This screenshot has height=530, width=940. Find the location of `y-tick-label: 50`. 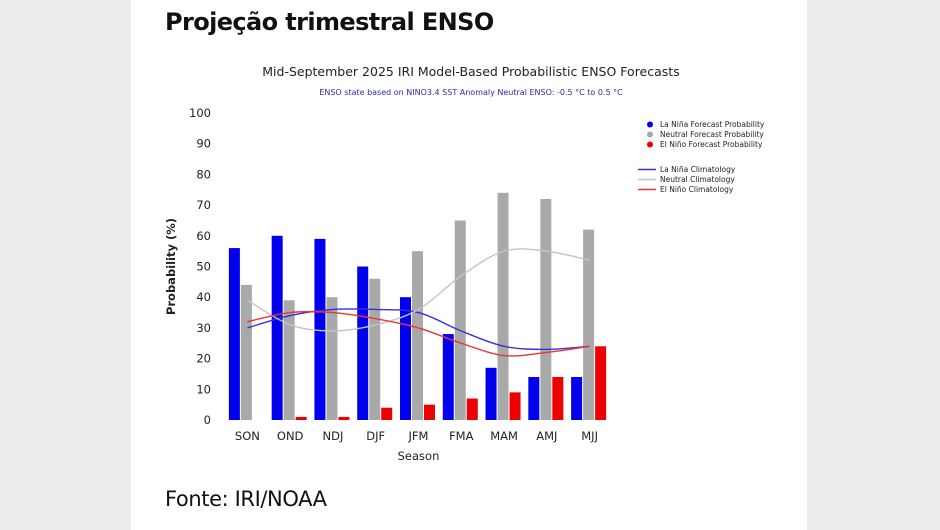

y-tick-label: 50 is located at coordinates (203, 267).